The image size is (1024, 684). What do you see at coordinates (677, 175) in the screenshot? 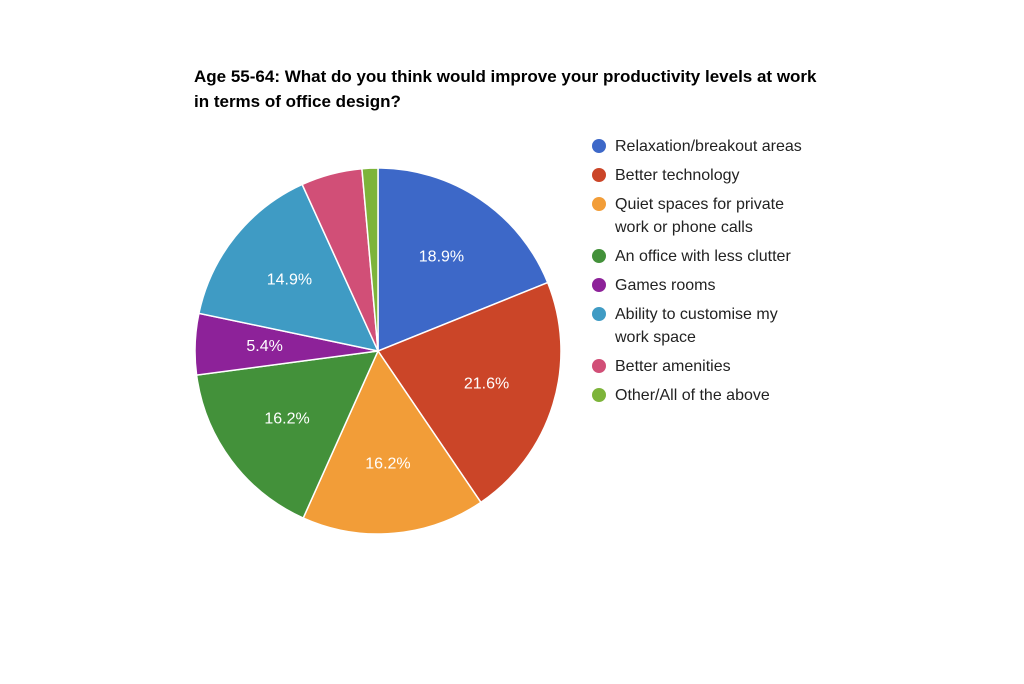
I see `legend-label-1: Better technology` at bounding box center [677, 175].